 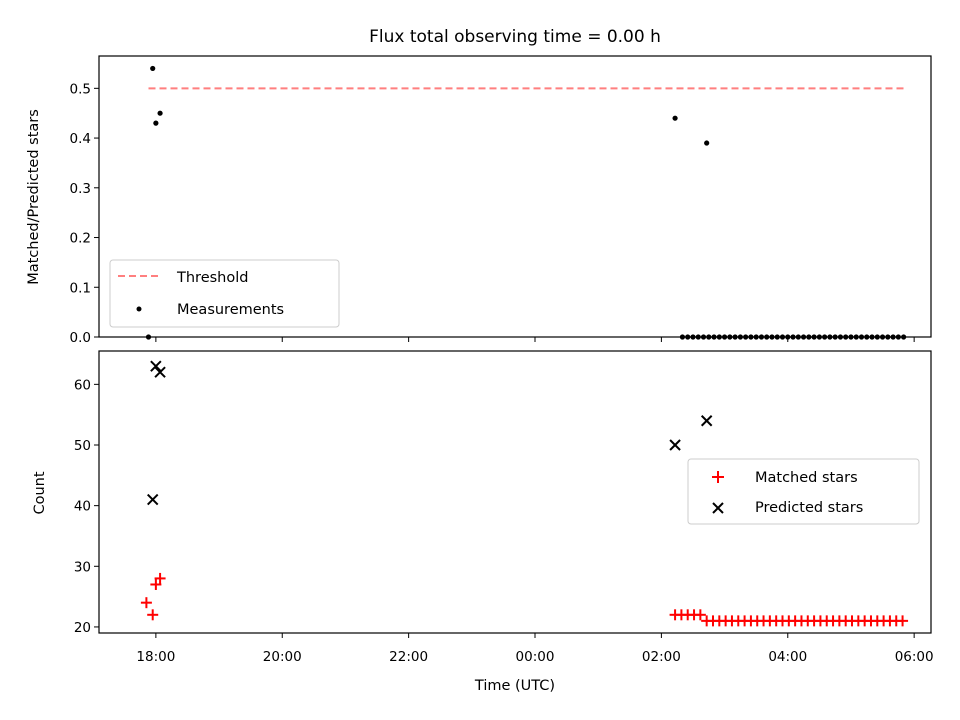 What do you see at coordinates (34, 197) in the screenshot?
I see `top-y-axis-label: Matched/Predicted stars` at bounding box center [34, 197].